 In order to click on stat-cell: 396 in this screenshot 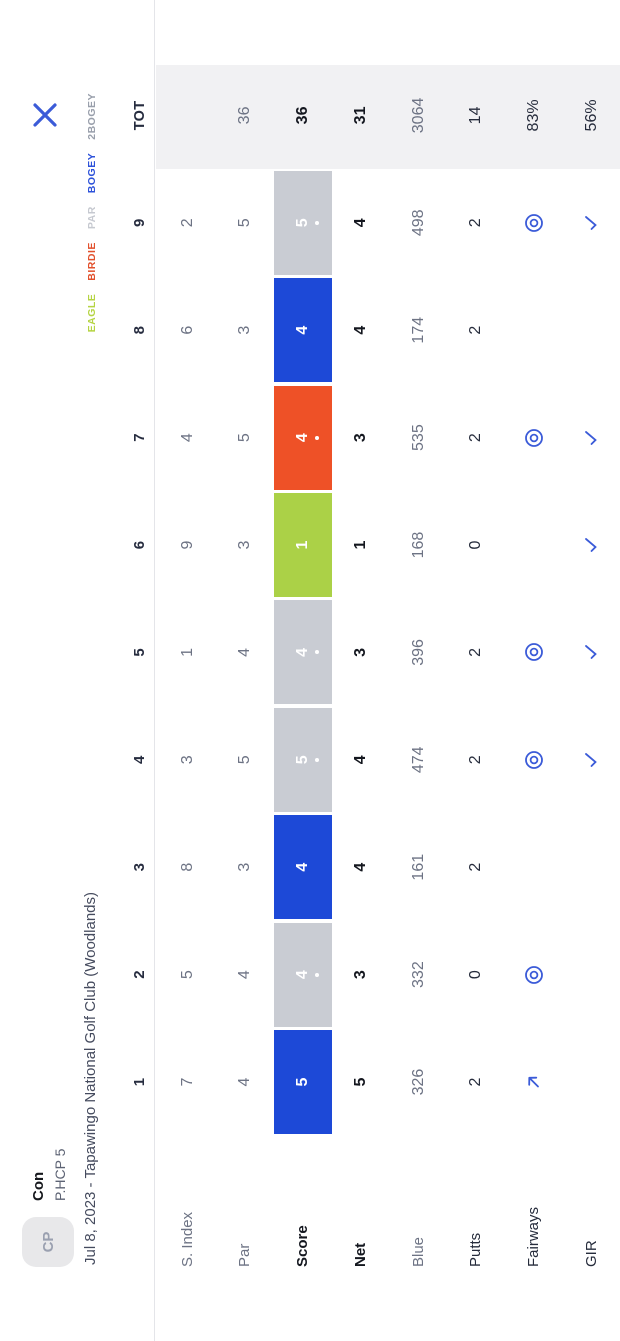, I will do `click(418, 652)`.